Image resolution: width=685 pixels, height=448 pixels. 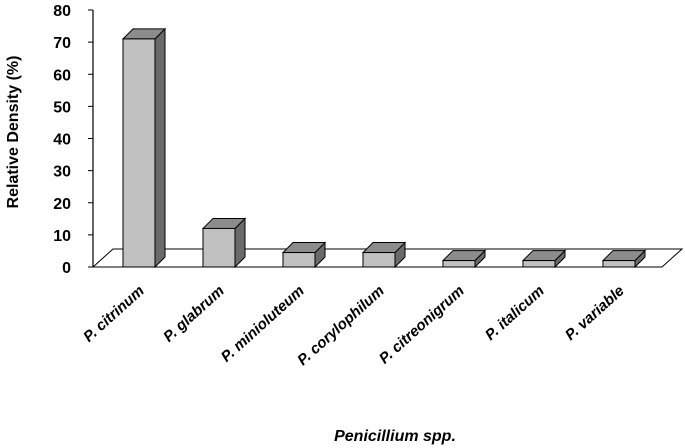 I want to click on category-label: P. minioluteum, so click(x=263, y=323).